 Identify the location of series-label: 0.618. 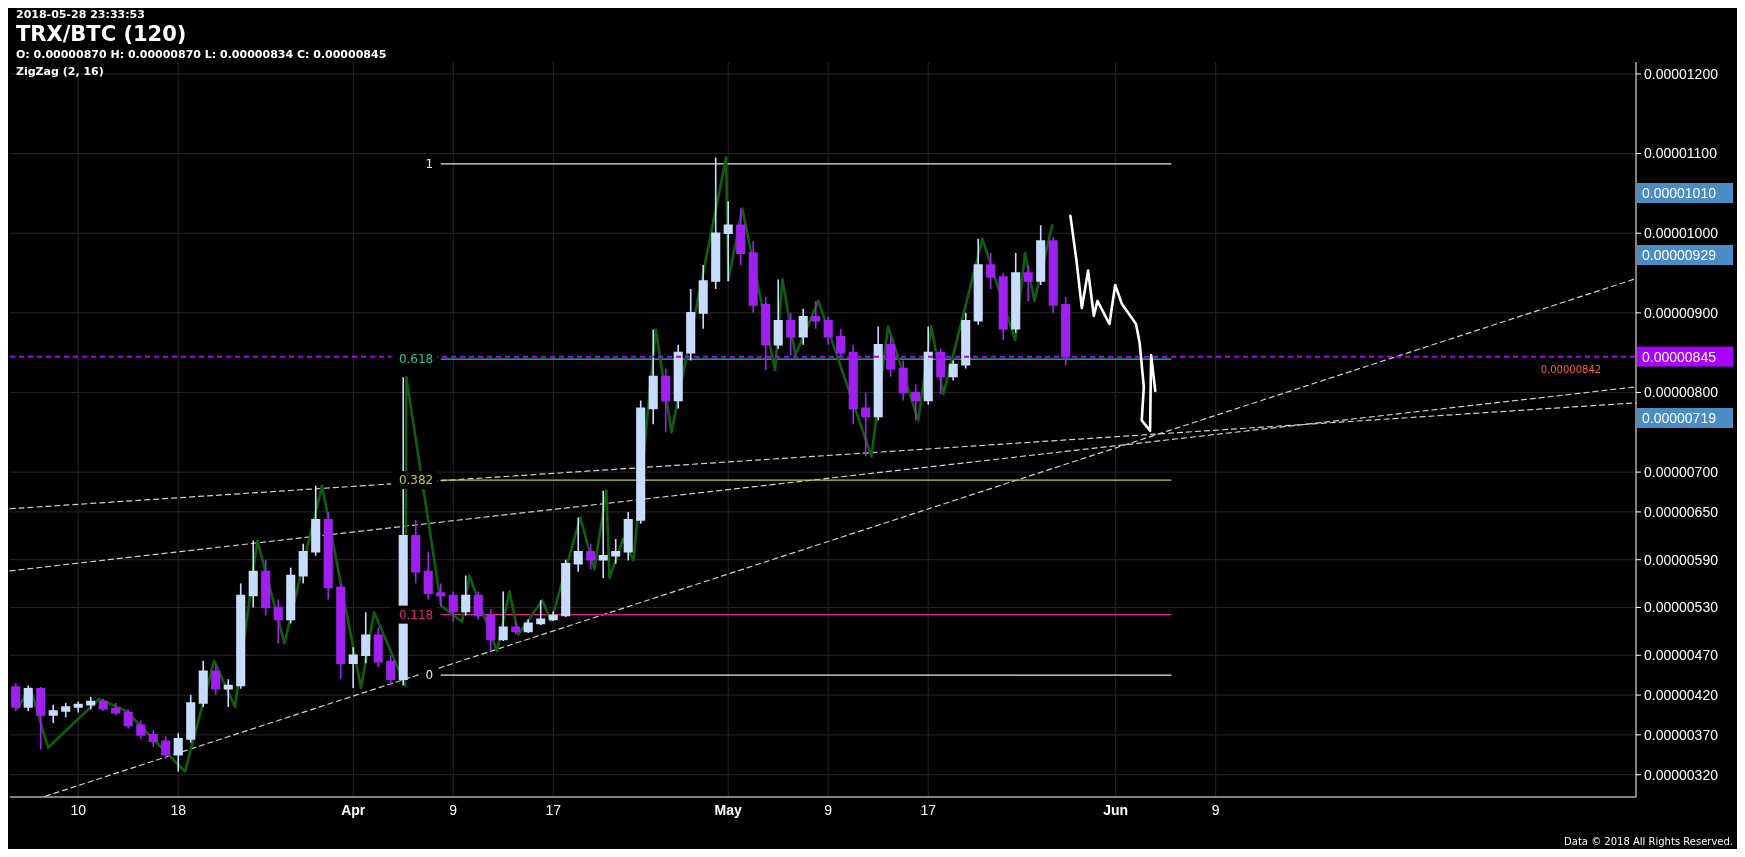
(416, 359).